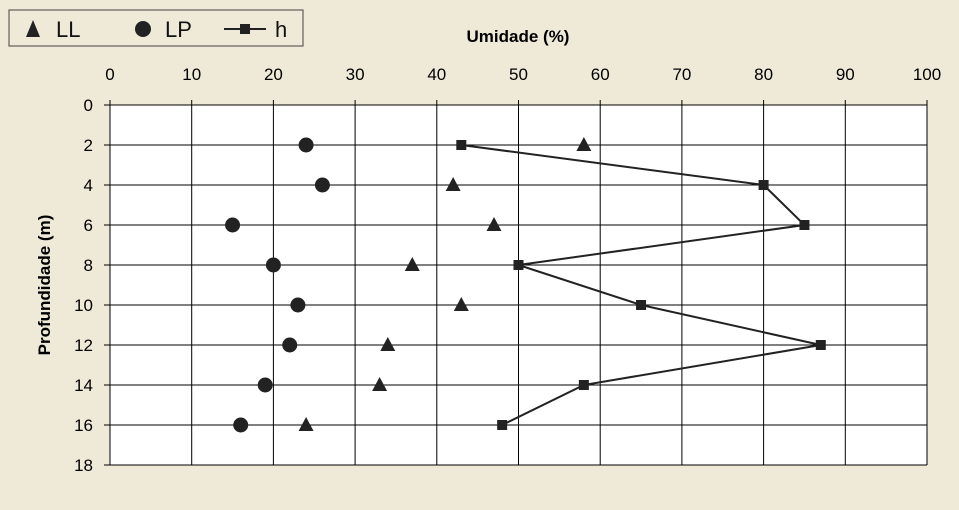 The width and height of the screenshot is (959, 510). I want to click on y-tick-label: 6, so click(88, 225).